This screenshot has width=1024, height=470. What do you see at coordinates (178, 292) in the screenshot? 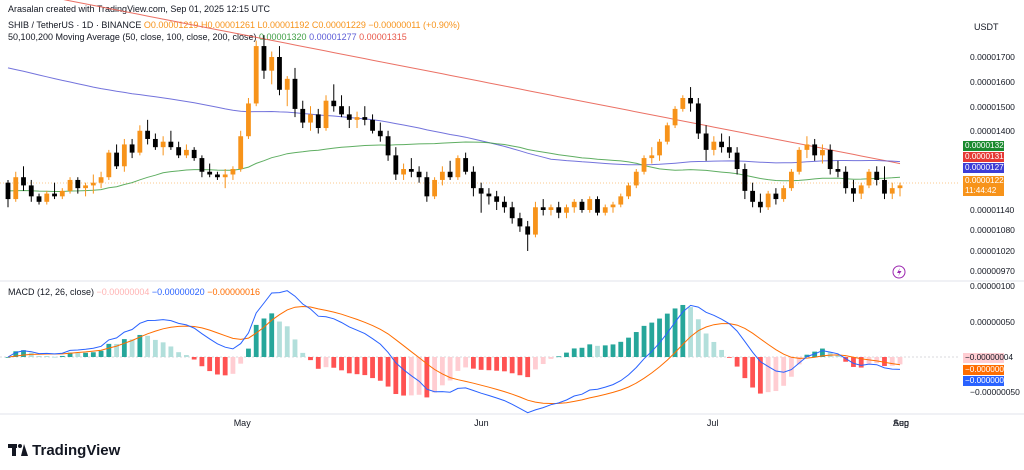
I see `macd-line-value: −0.00000020` at bounding box center [178, 292].